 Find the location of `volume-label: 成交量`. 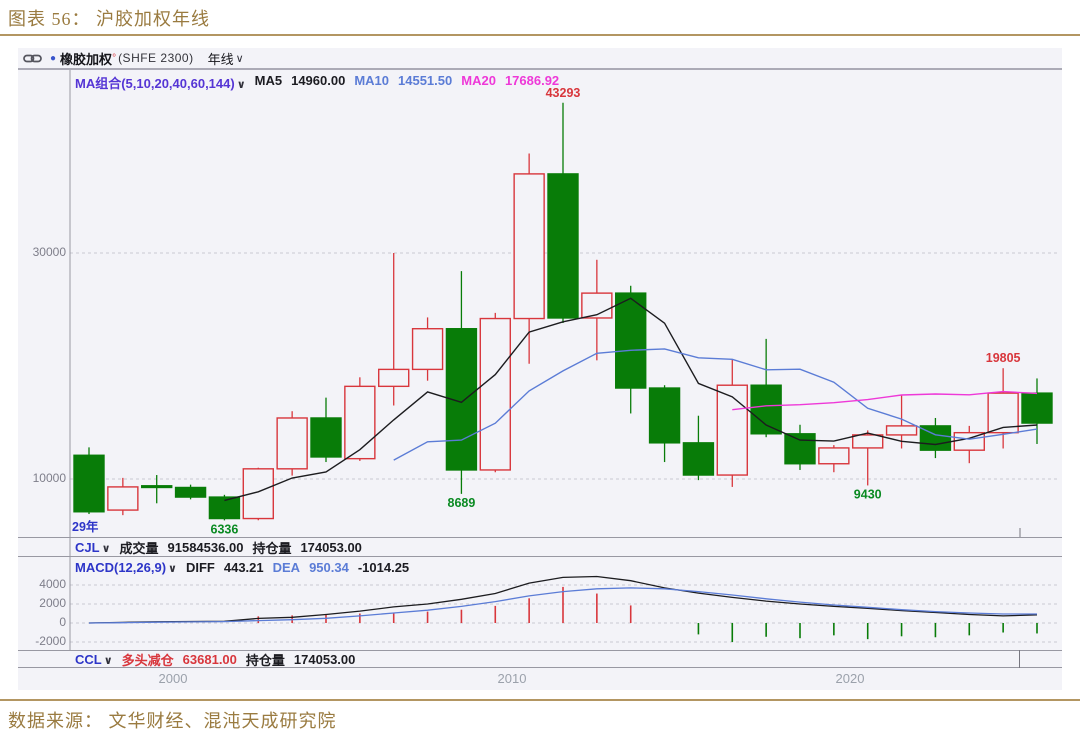

volume-label: 成交量 is located at coordinates (139, 548).